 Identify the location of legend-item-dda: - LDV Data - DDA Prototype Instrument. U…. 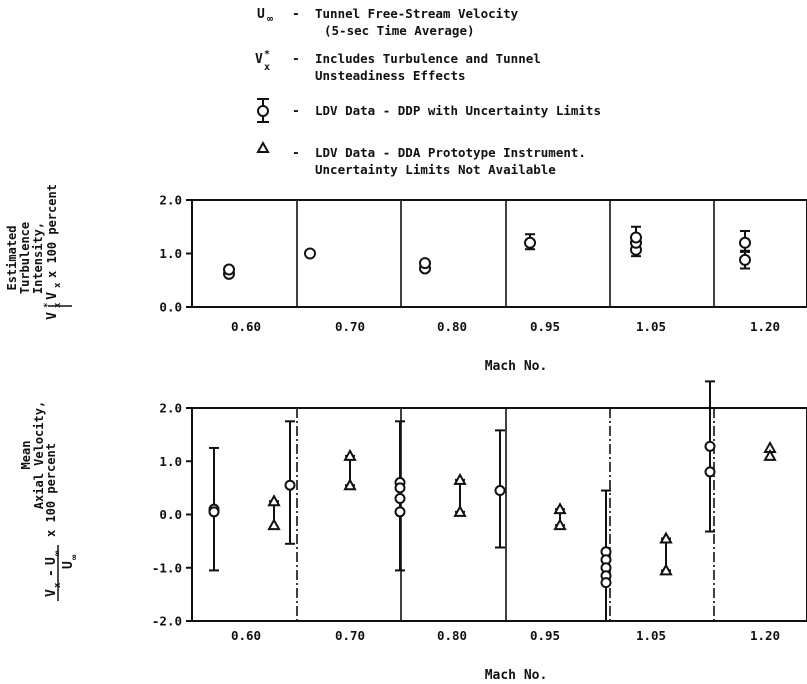
(421, 158).